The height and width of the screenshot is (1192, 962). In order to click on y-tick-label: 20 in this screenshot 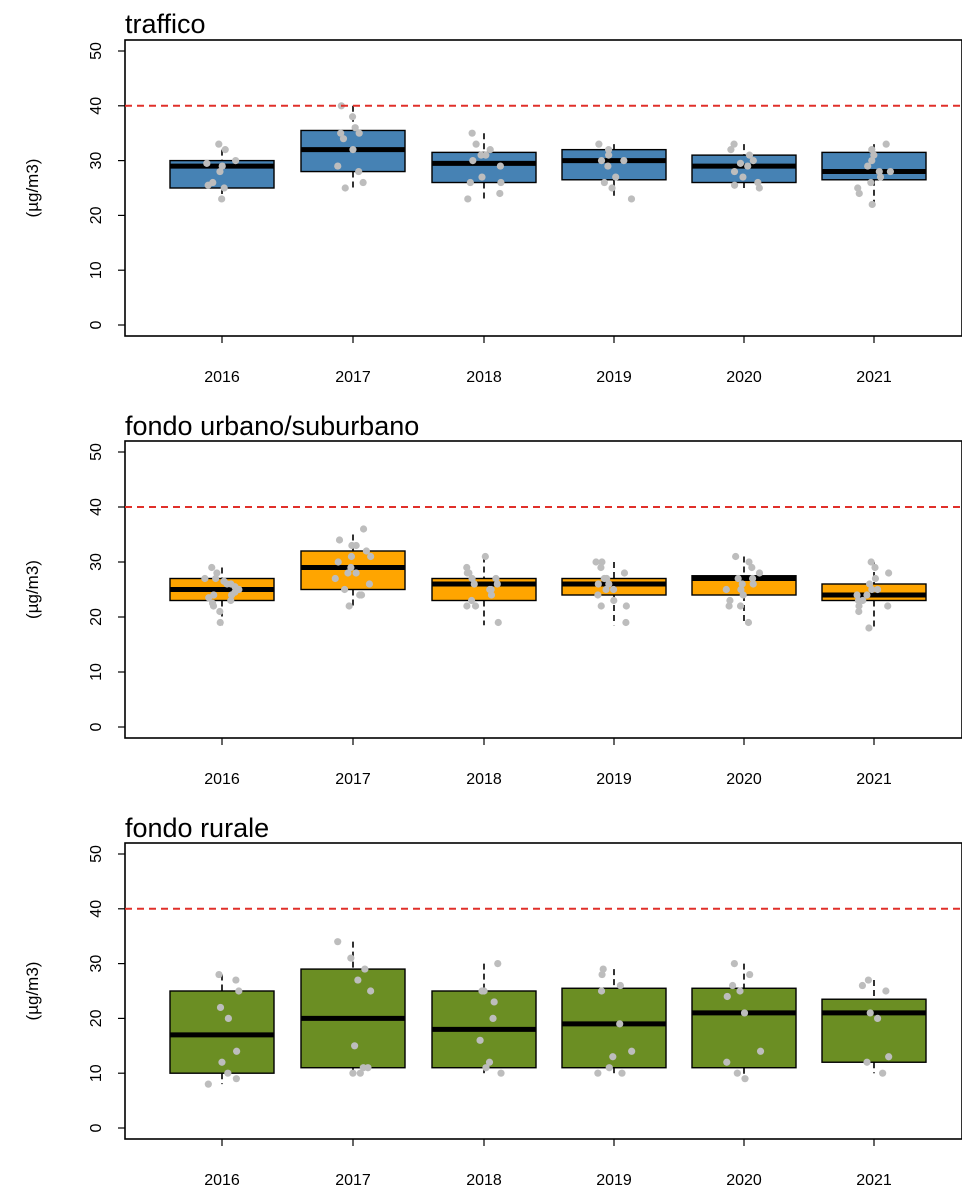, I will do `click(96, 1018)`.